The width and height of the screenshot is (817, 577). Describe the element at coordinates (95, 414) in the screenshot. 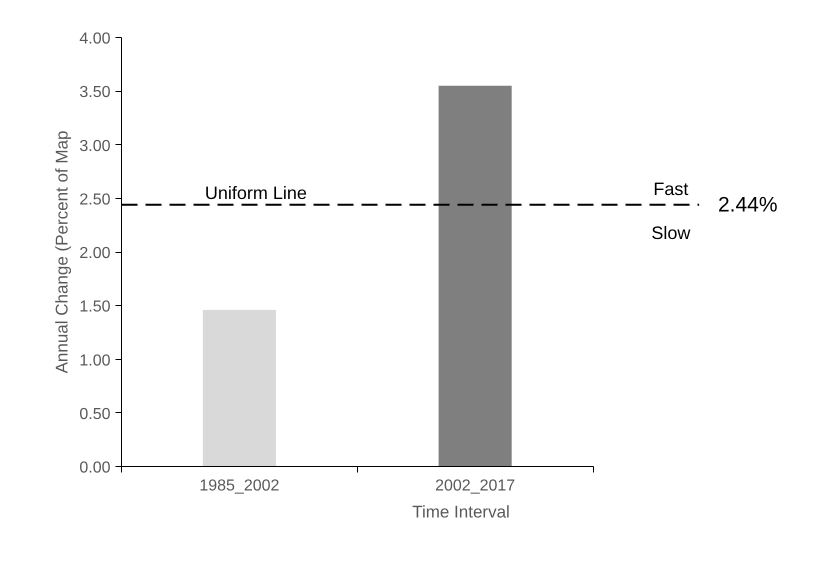

I see `y-tick-label: 0.50` at that location.